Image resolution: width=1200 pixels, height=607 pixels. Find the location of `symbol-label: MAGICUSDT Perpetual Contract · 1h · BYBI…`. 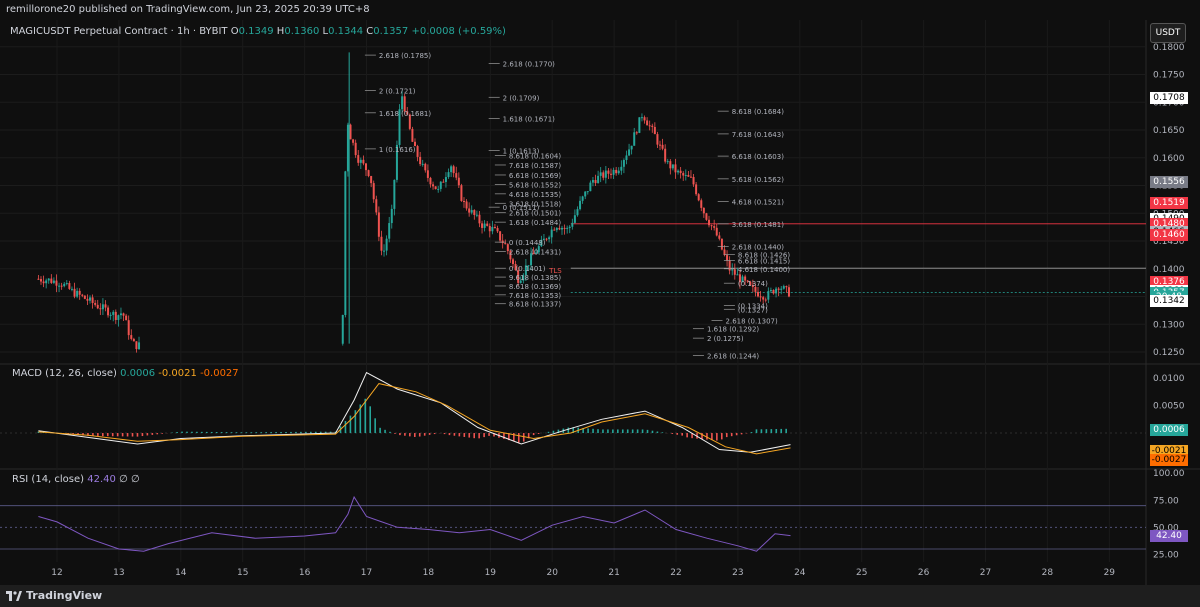

symbol-label: MAGICUSDT Perpetual Contract · 1h · BYBI… is located at coordinates (119, 31).